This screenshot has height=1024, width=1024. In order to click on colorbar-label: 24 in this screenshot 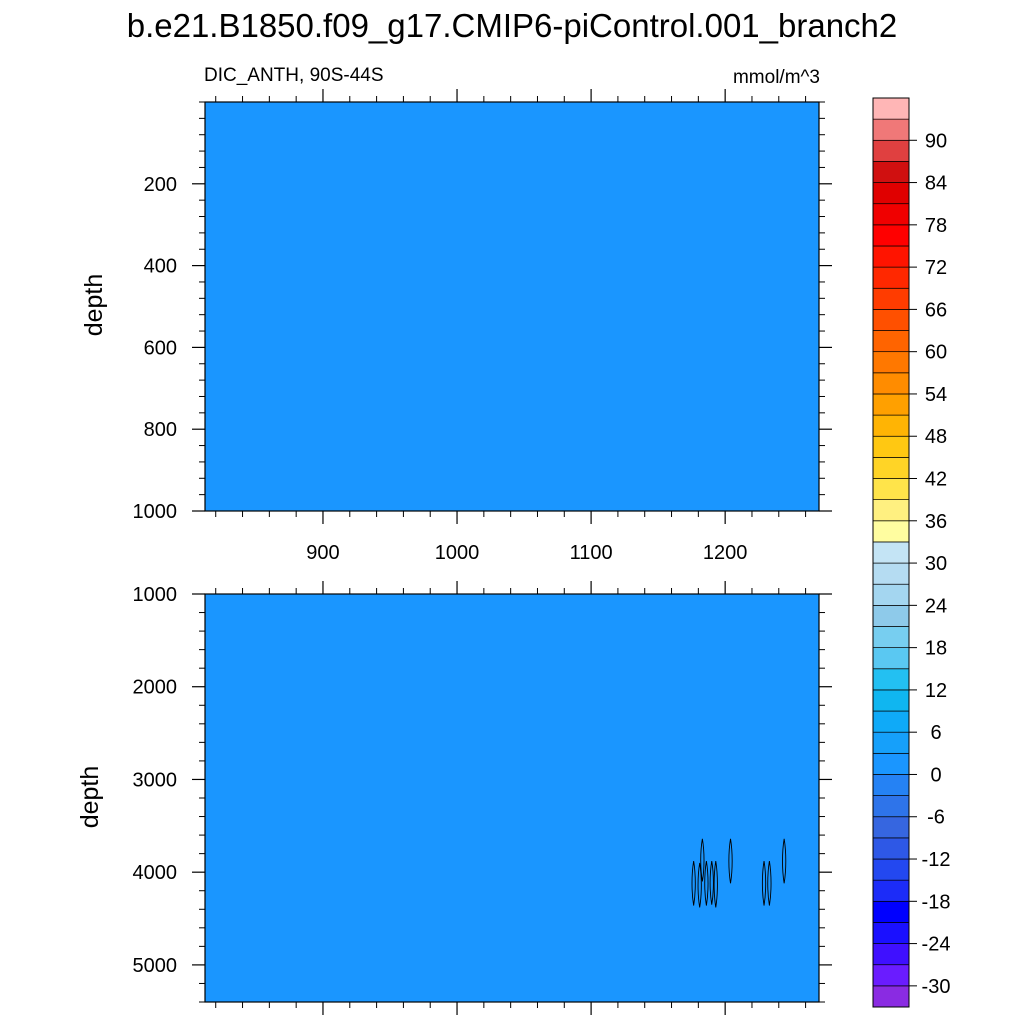, I will do `click(936, 606)`.